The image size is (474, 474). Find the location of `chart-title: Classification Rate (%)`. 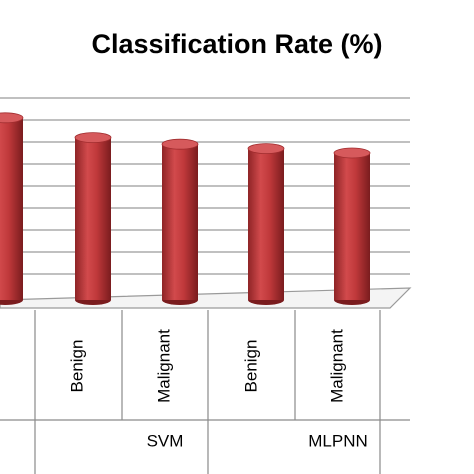

chart-title: Classification Rate (%) is located at coordinates (236, 44).